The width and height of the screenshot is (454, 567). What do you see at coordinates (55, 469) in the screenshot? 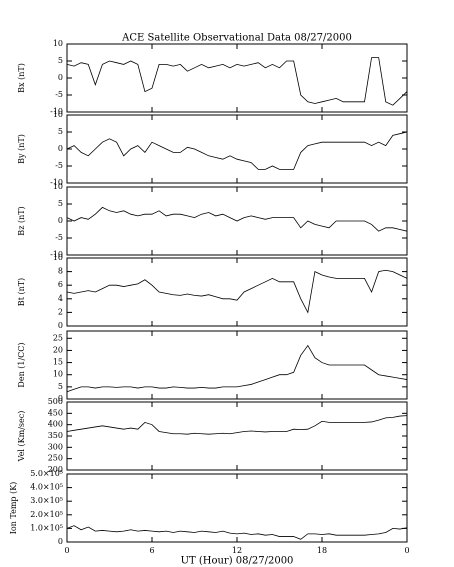
I see `y-tick-label: 200` at bounding box center [55, 469].